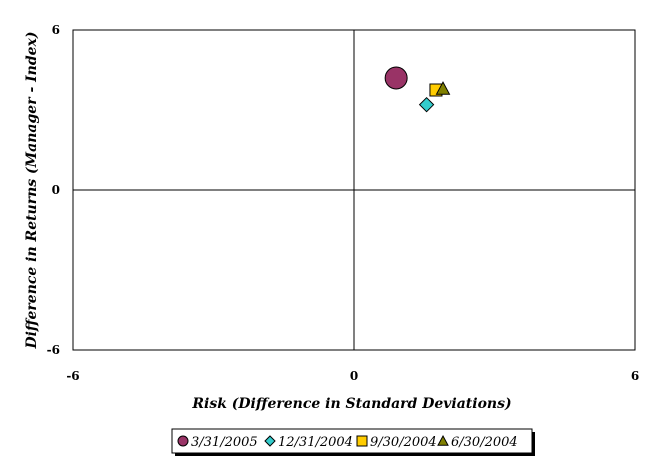 The width and height of the screenshot is (658, 463). What do you see at coordinates (362, 441) in the screenshot?
I see `legend-marker-square` at bounding box center [362, 441].